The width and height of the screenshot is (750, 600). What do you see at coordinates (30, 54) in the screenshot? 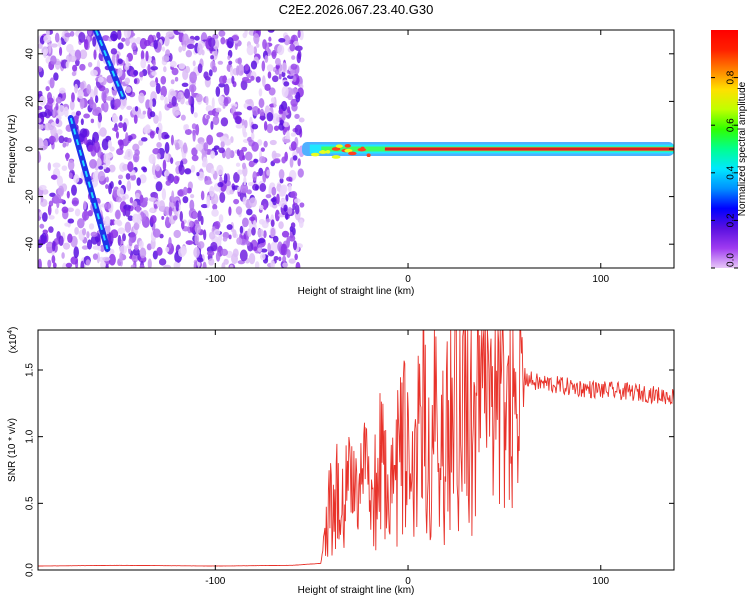
I see `spectrogram-y-tick-label: 40` at bounding box center [30, 54].